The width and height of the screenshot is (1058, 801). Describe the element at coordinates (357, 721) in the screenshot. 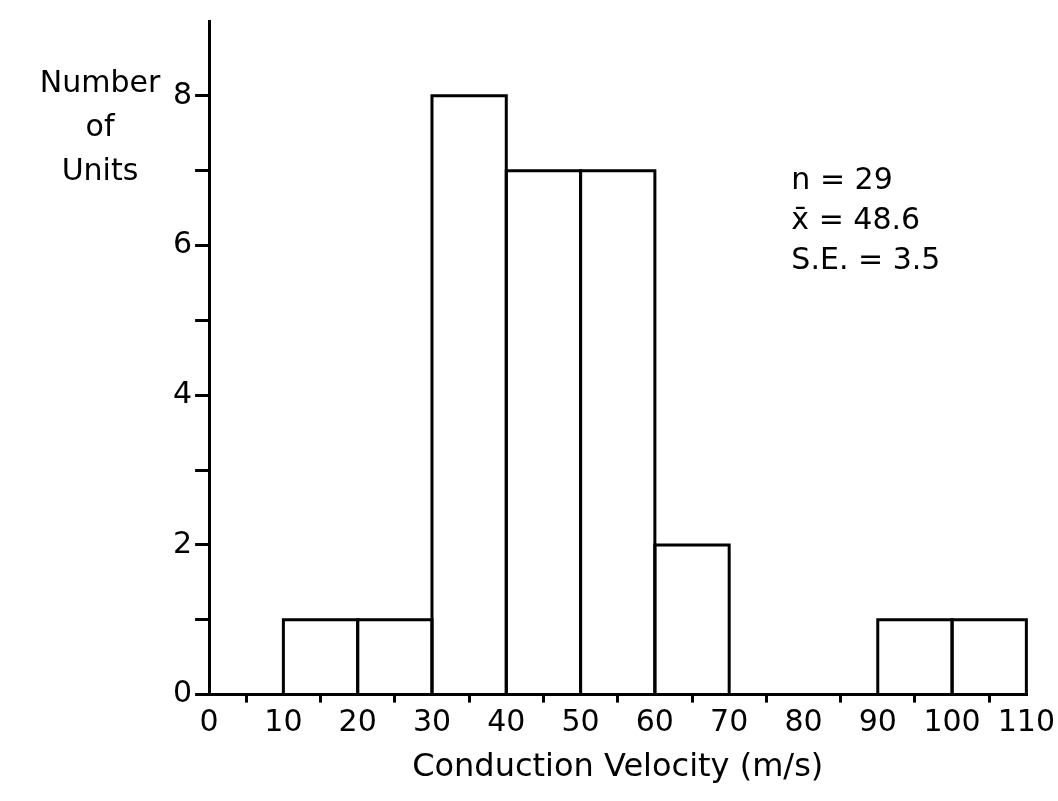

I see `x-tick-label: 20` at that location.